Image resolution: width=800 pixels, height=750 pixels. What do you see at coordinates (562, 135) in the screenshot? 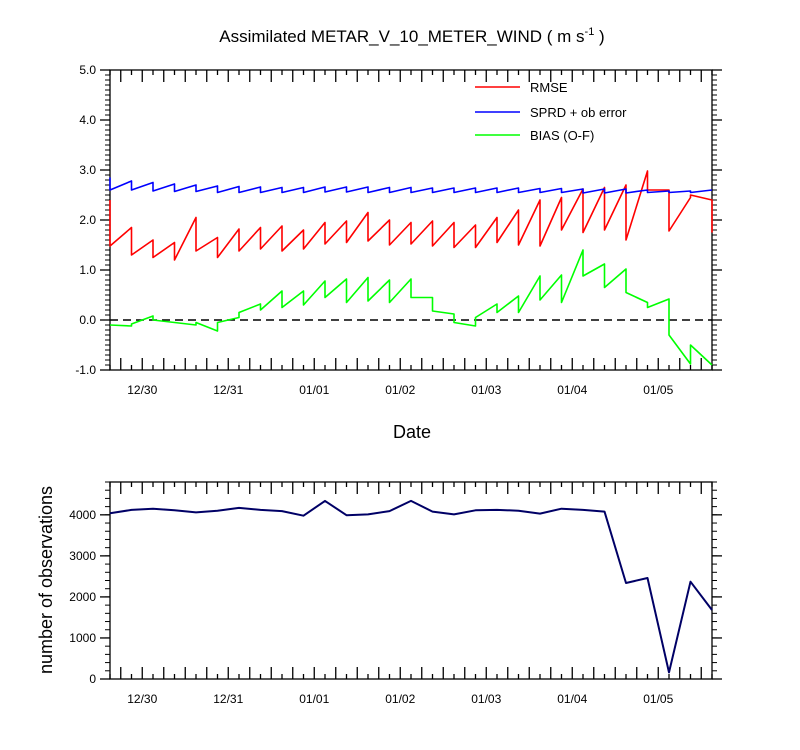
I see `legend-label-bias: BIAS (O-F)` at bounding box center [562, 135].